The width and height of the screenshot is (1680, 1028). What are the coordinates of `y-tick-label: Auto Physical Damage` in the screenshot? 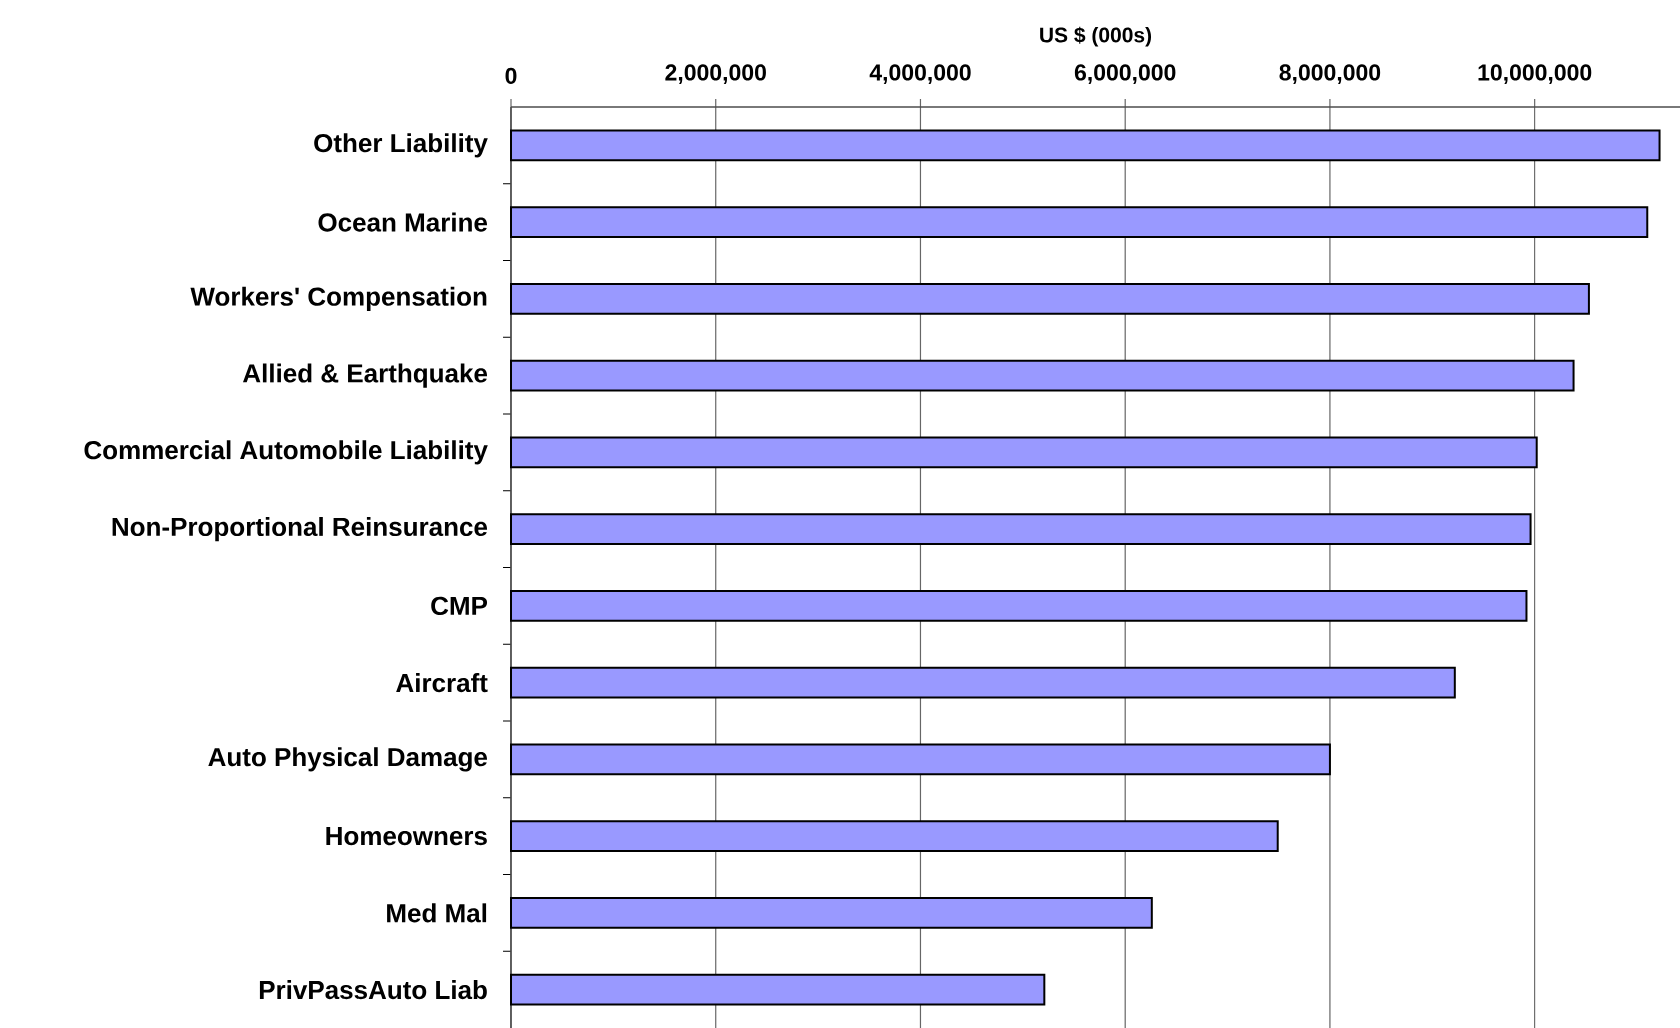 It's located at (348, 759).